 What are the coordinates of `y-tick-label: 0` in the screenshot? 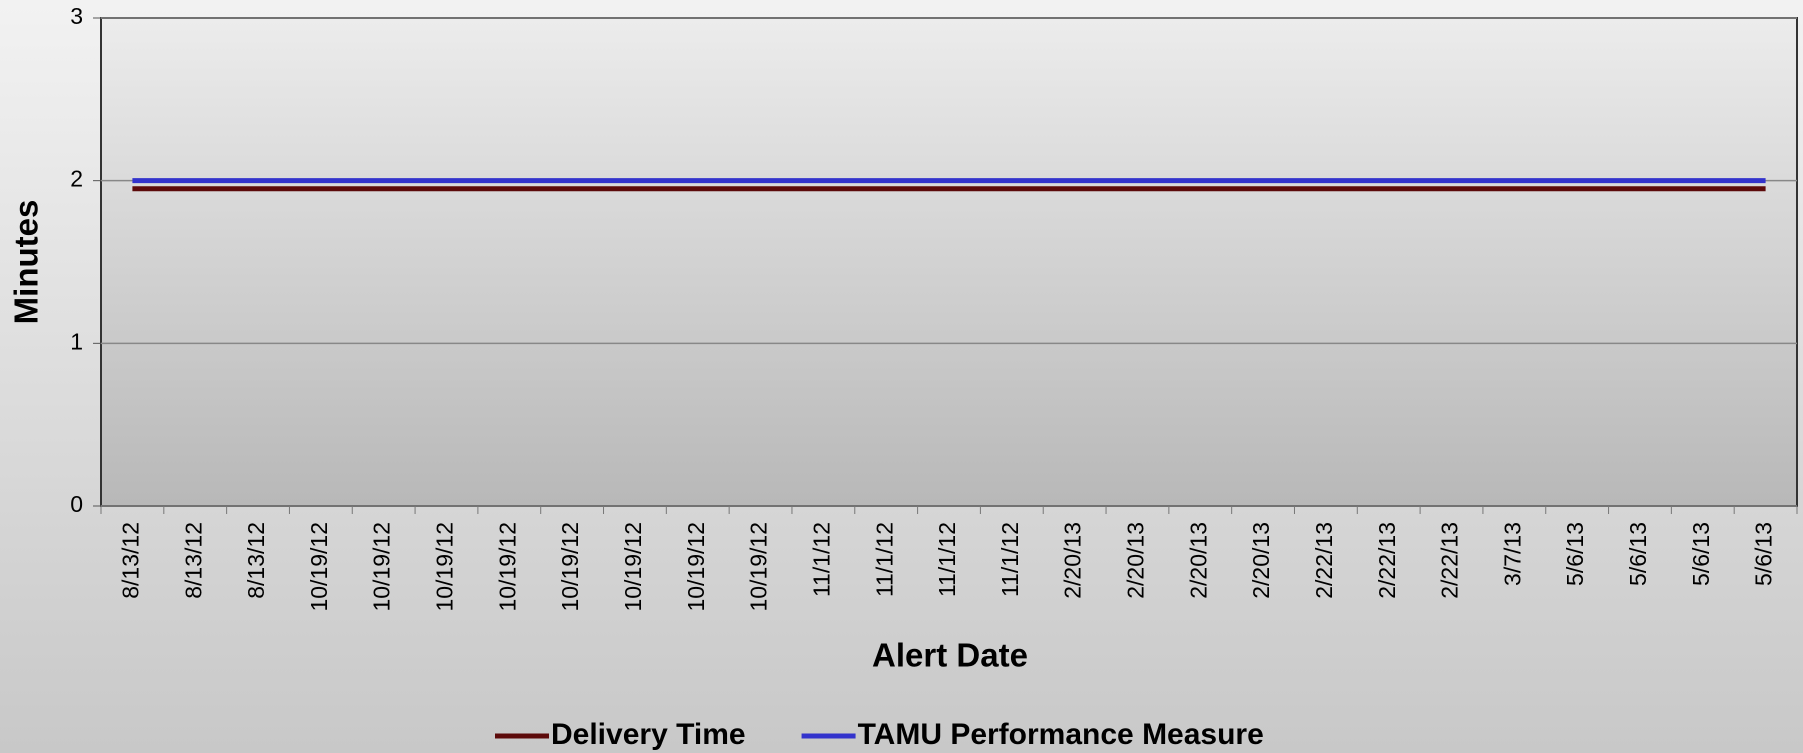 It's located at (76, 504).